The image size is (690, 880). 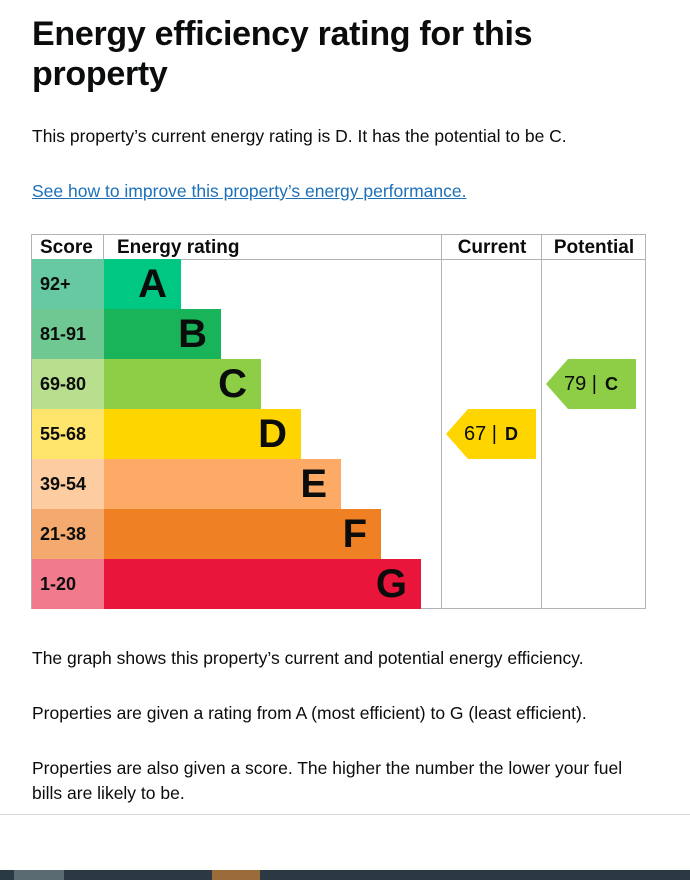 I want to click on band-f: F, so click(x=242, y=534).